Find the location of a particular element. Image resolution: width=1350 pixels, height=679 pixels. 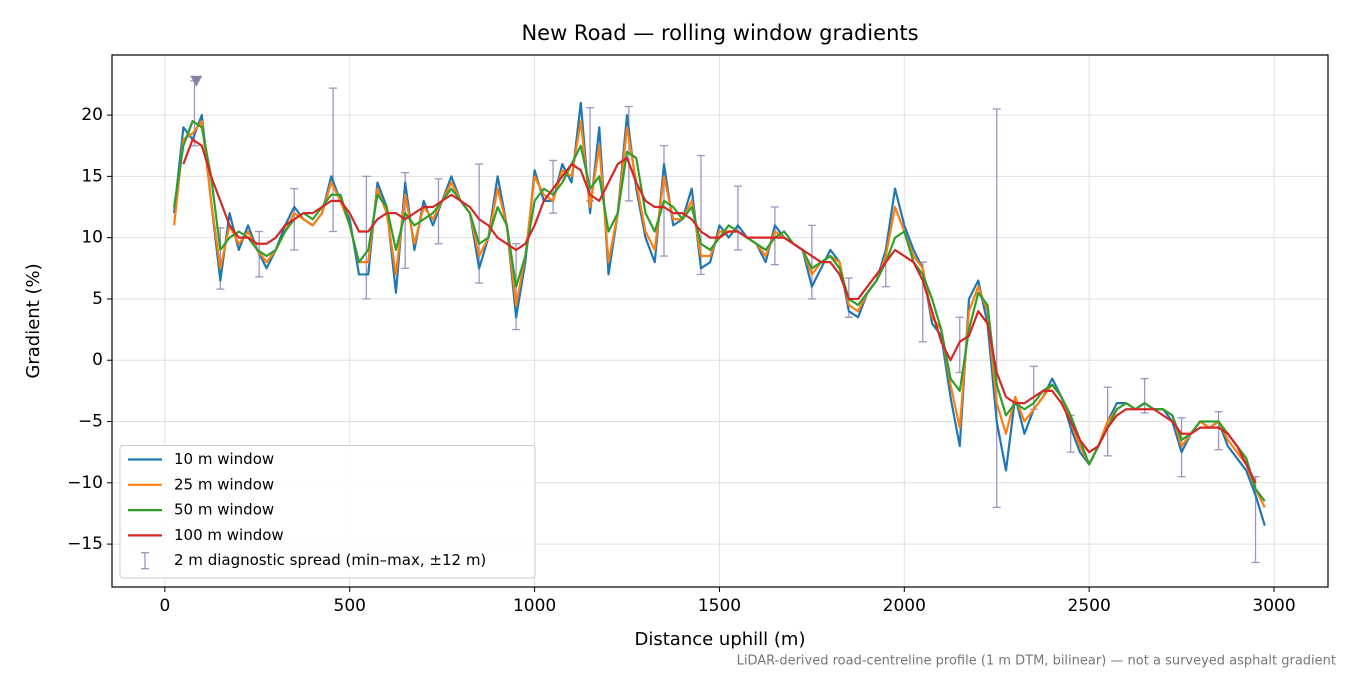

y-tick-label: 20 is located at coordinates (92, 115).